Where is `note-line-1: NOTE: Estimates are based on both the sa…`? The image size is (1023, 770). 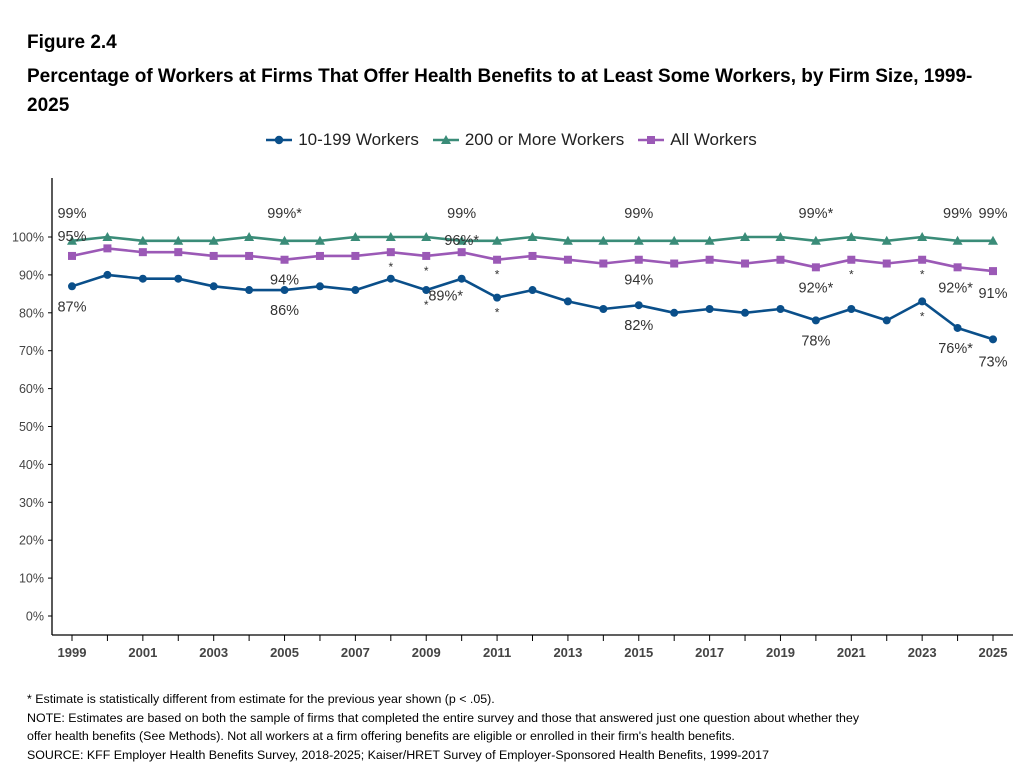 note-line-1: NOTE: Estimates are based on both the sa… is located at coordinates (443, 717).